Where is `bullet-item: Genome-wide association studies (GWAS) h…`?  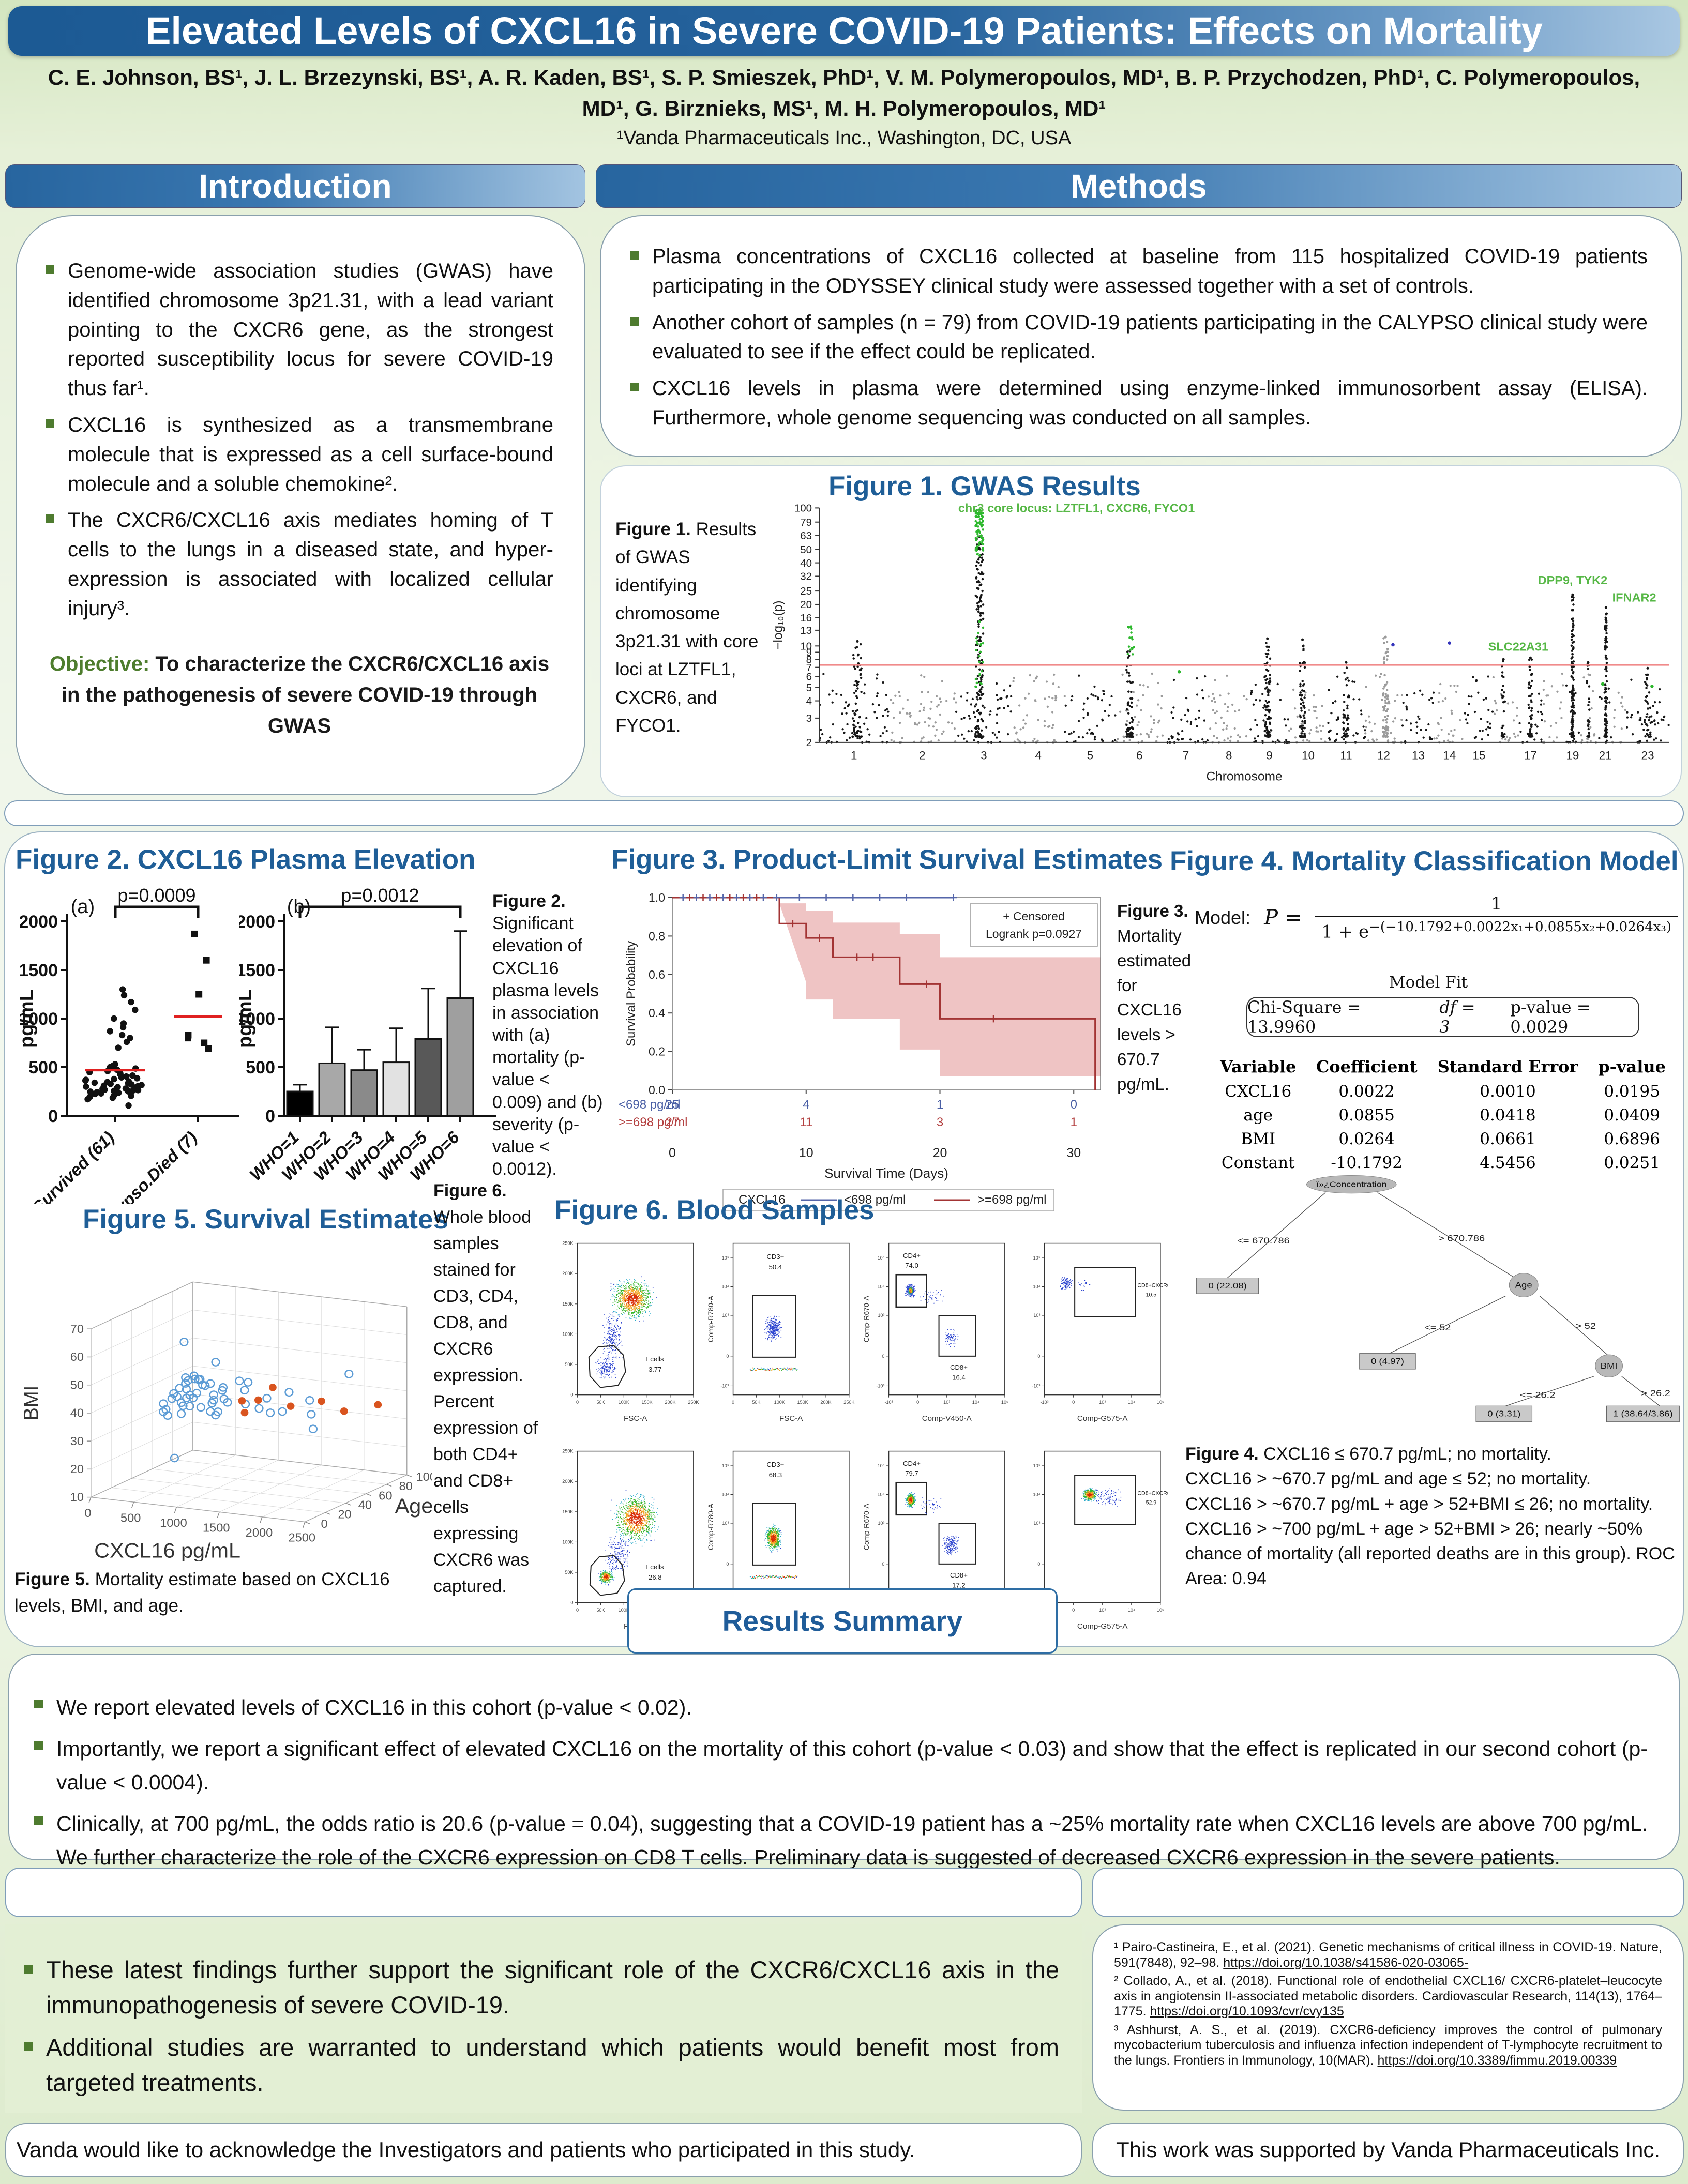 bullet-item: Genome-wide association studies (GWAS) h… is located at coordinates (299, 329).